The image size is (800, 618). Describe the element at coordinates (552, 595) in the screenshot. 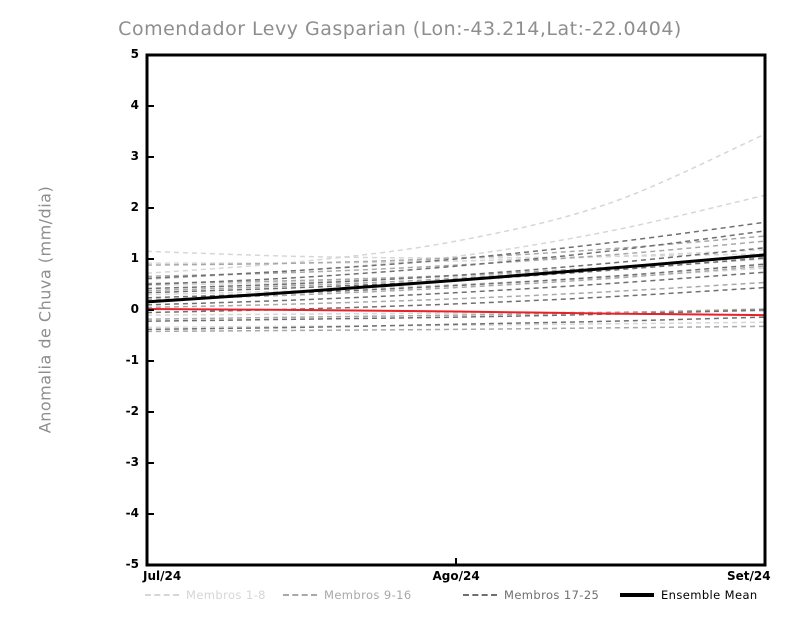

I see `legend-label: Membros 17-25` at that location.